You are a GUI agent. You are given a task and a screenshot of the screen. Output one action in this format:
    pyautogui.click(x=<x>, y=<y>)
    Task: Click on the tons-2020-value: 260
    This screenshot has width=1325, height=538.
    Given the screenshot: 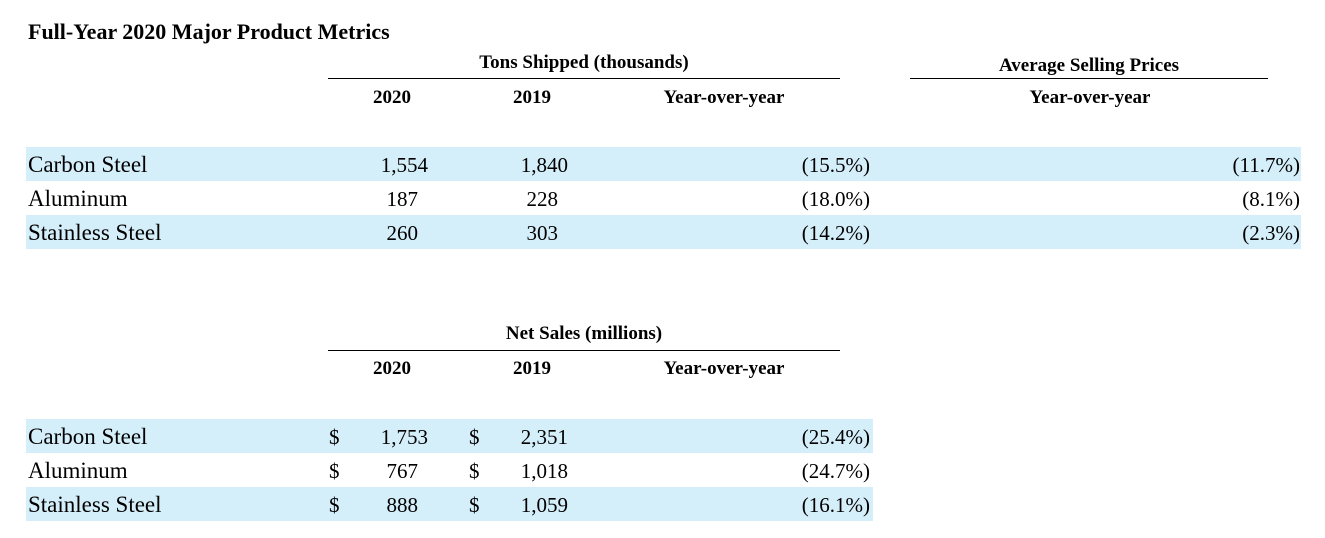 What is the action you would take?
    pyautogui.click(x=402, y=233)
    